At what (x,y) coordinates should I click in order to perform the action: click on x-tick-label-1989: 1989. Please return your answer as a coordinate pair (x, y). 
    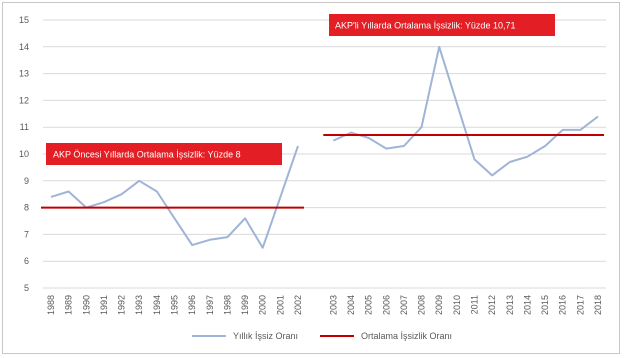
    Looking at the image, I should click on (69, 305).